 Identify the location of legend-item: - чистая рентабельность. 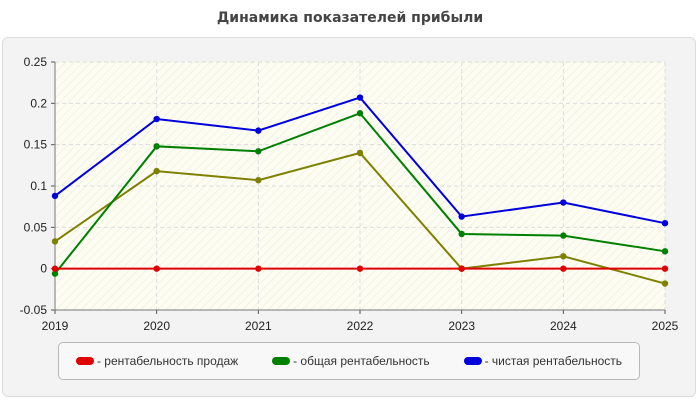
(543, 361).